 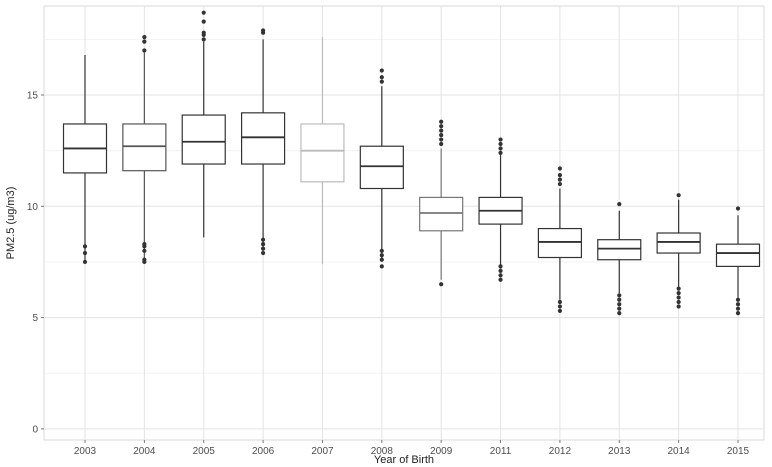 I want to click on x-tick-label: 2009, so click(x=441, y=451).